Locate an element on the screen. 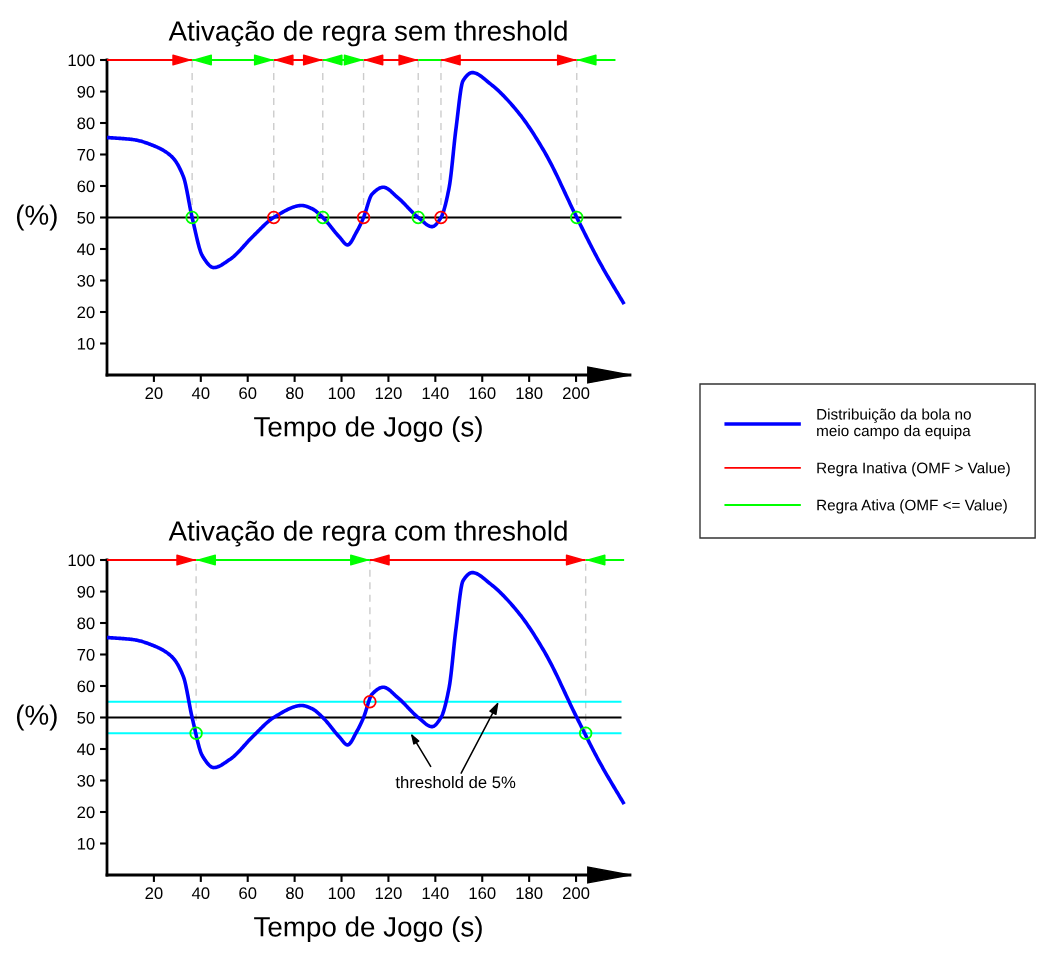 This screenshot has width=1045, height=958. chart-title: Ativação de regra sem threshold is located at coordinates (367, 33).